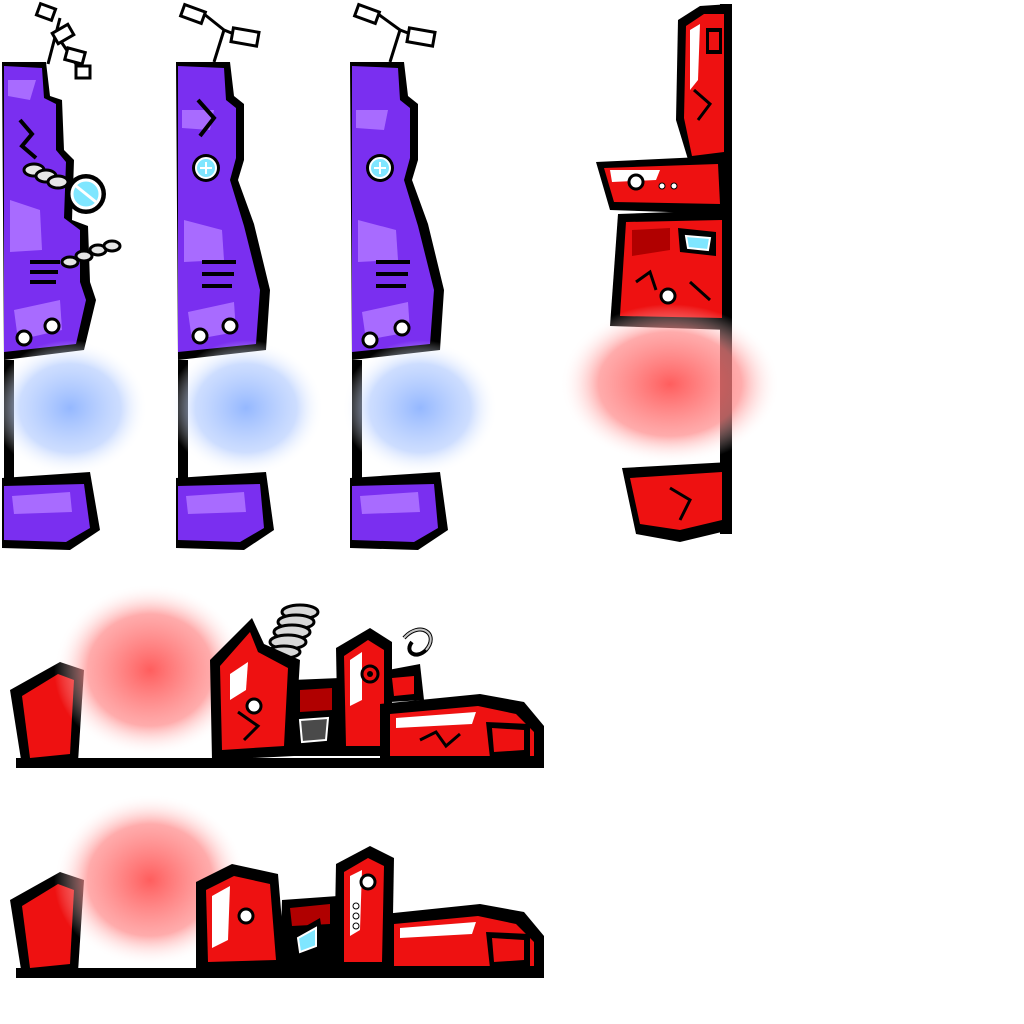 This screenshot has width=1024, height=1024. I want to click on purple-tower-damaged, so click(85, 280).